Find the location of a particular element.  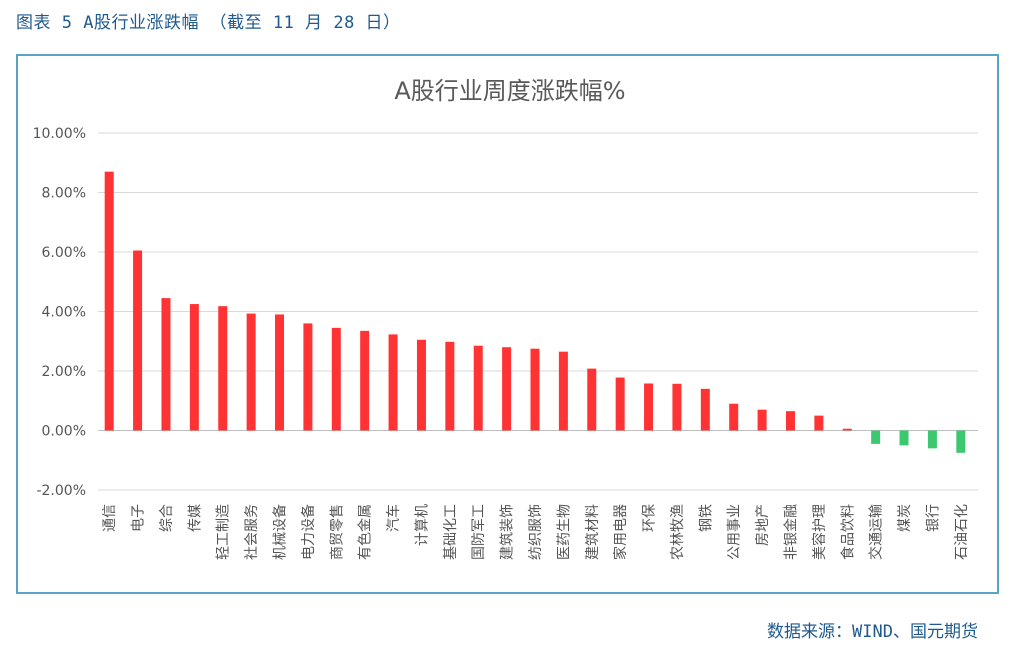

y-tick-label: 4.00% is located at coordinates (64, 313).